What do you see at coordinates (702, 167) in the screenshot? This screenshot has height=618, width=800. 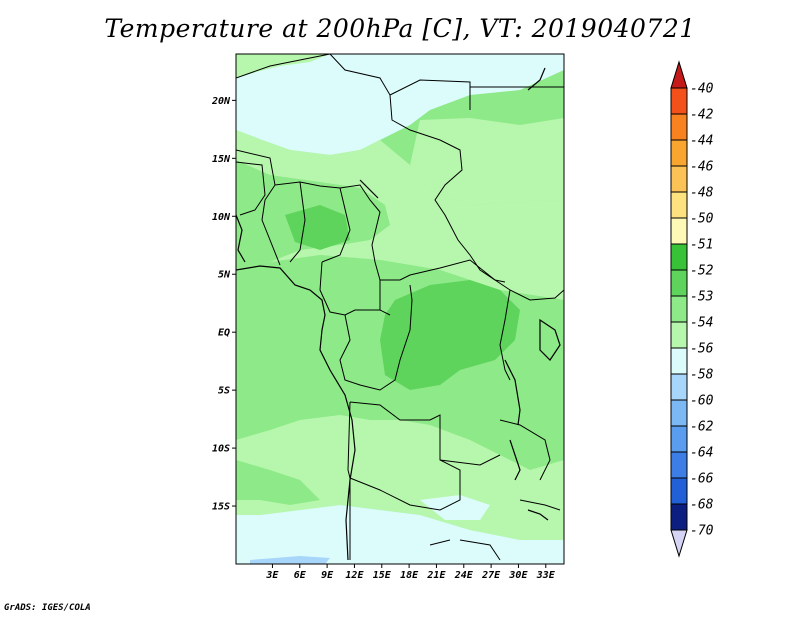 I see `colorbar-label: -46` at bounding box center [702, 167].